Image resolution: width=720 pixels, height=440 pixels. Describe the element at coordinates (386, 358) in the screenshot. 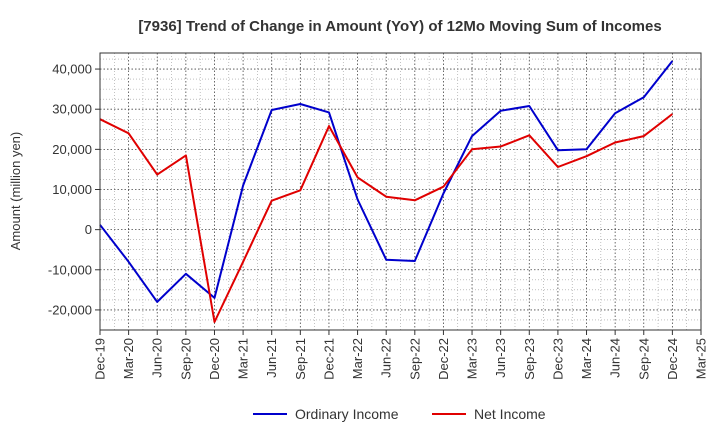

I see `x-tick-label: Jun-22` at that location.